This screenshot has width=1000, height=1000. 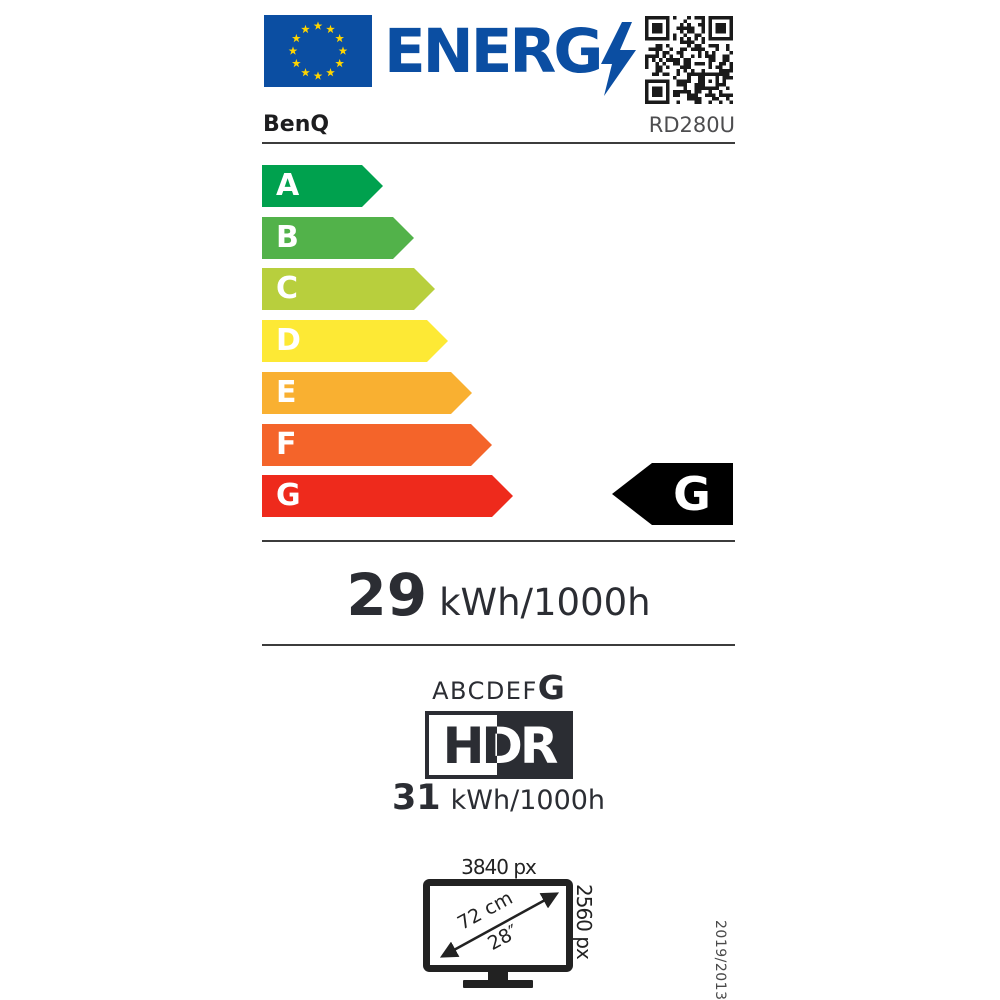 I want to click on regulation-number: 2019/2013, so click(x=720, y=960).